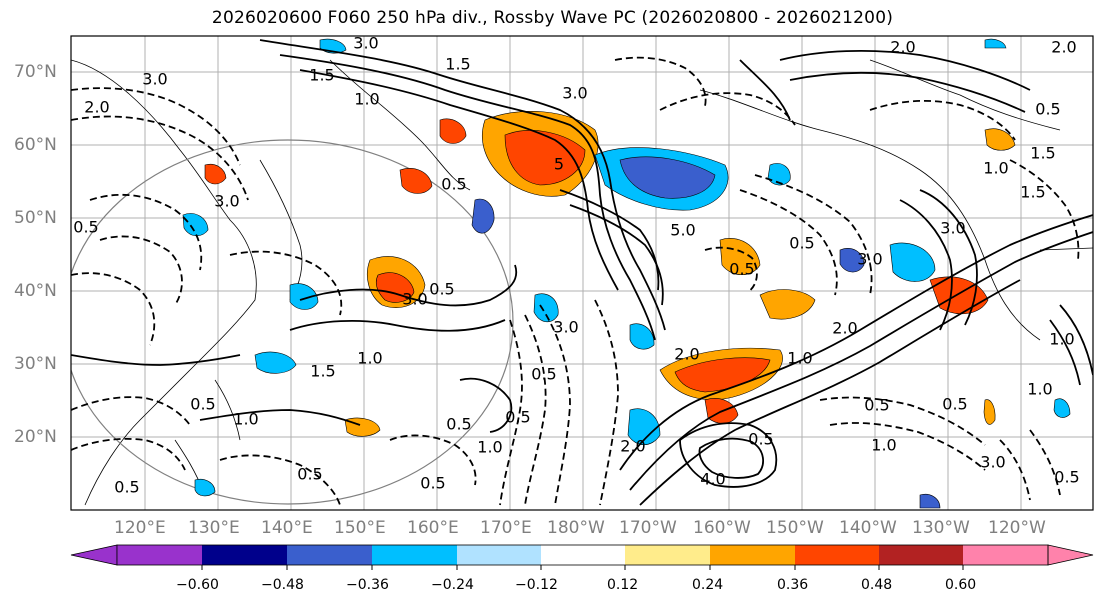 The image size is (1105, 604). I want to click on lon-label: 160°W, so click(722, 528).